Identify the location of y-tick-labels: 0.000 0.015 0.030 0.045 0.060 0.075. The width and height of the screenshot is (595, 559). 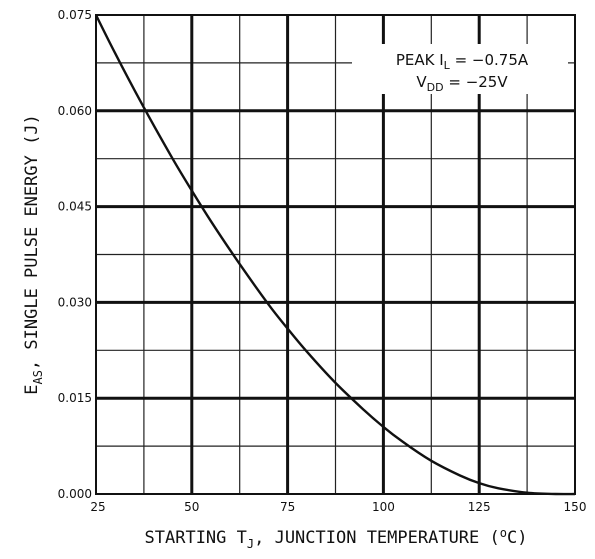
(75, 254).